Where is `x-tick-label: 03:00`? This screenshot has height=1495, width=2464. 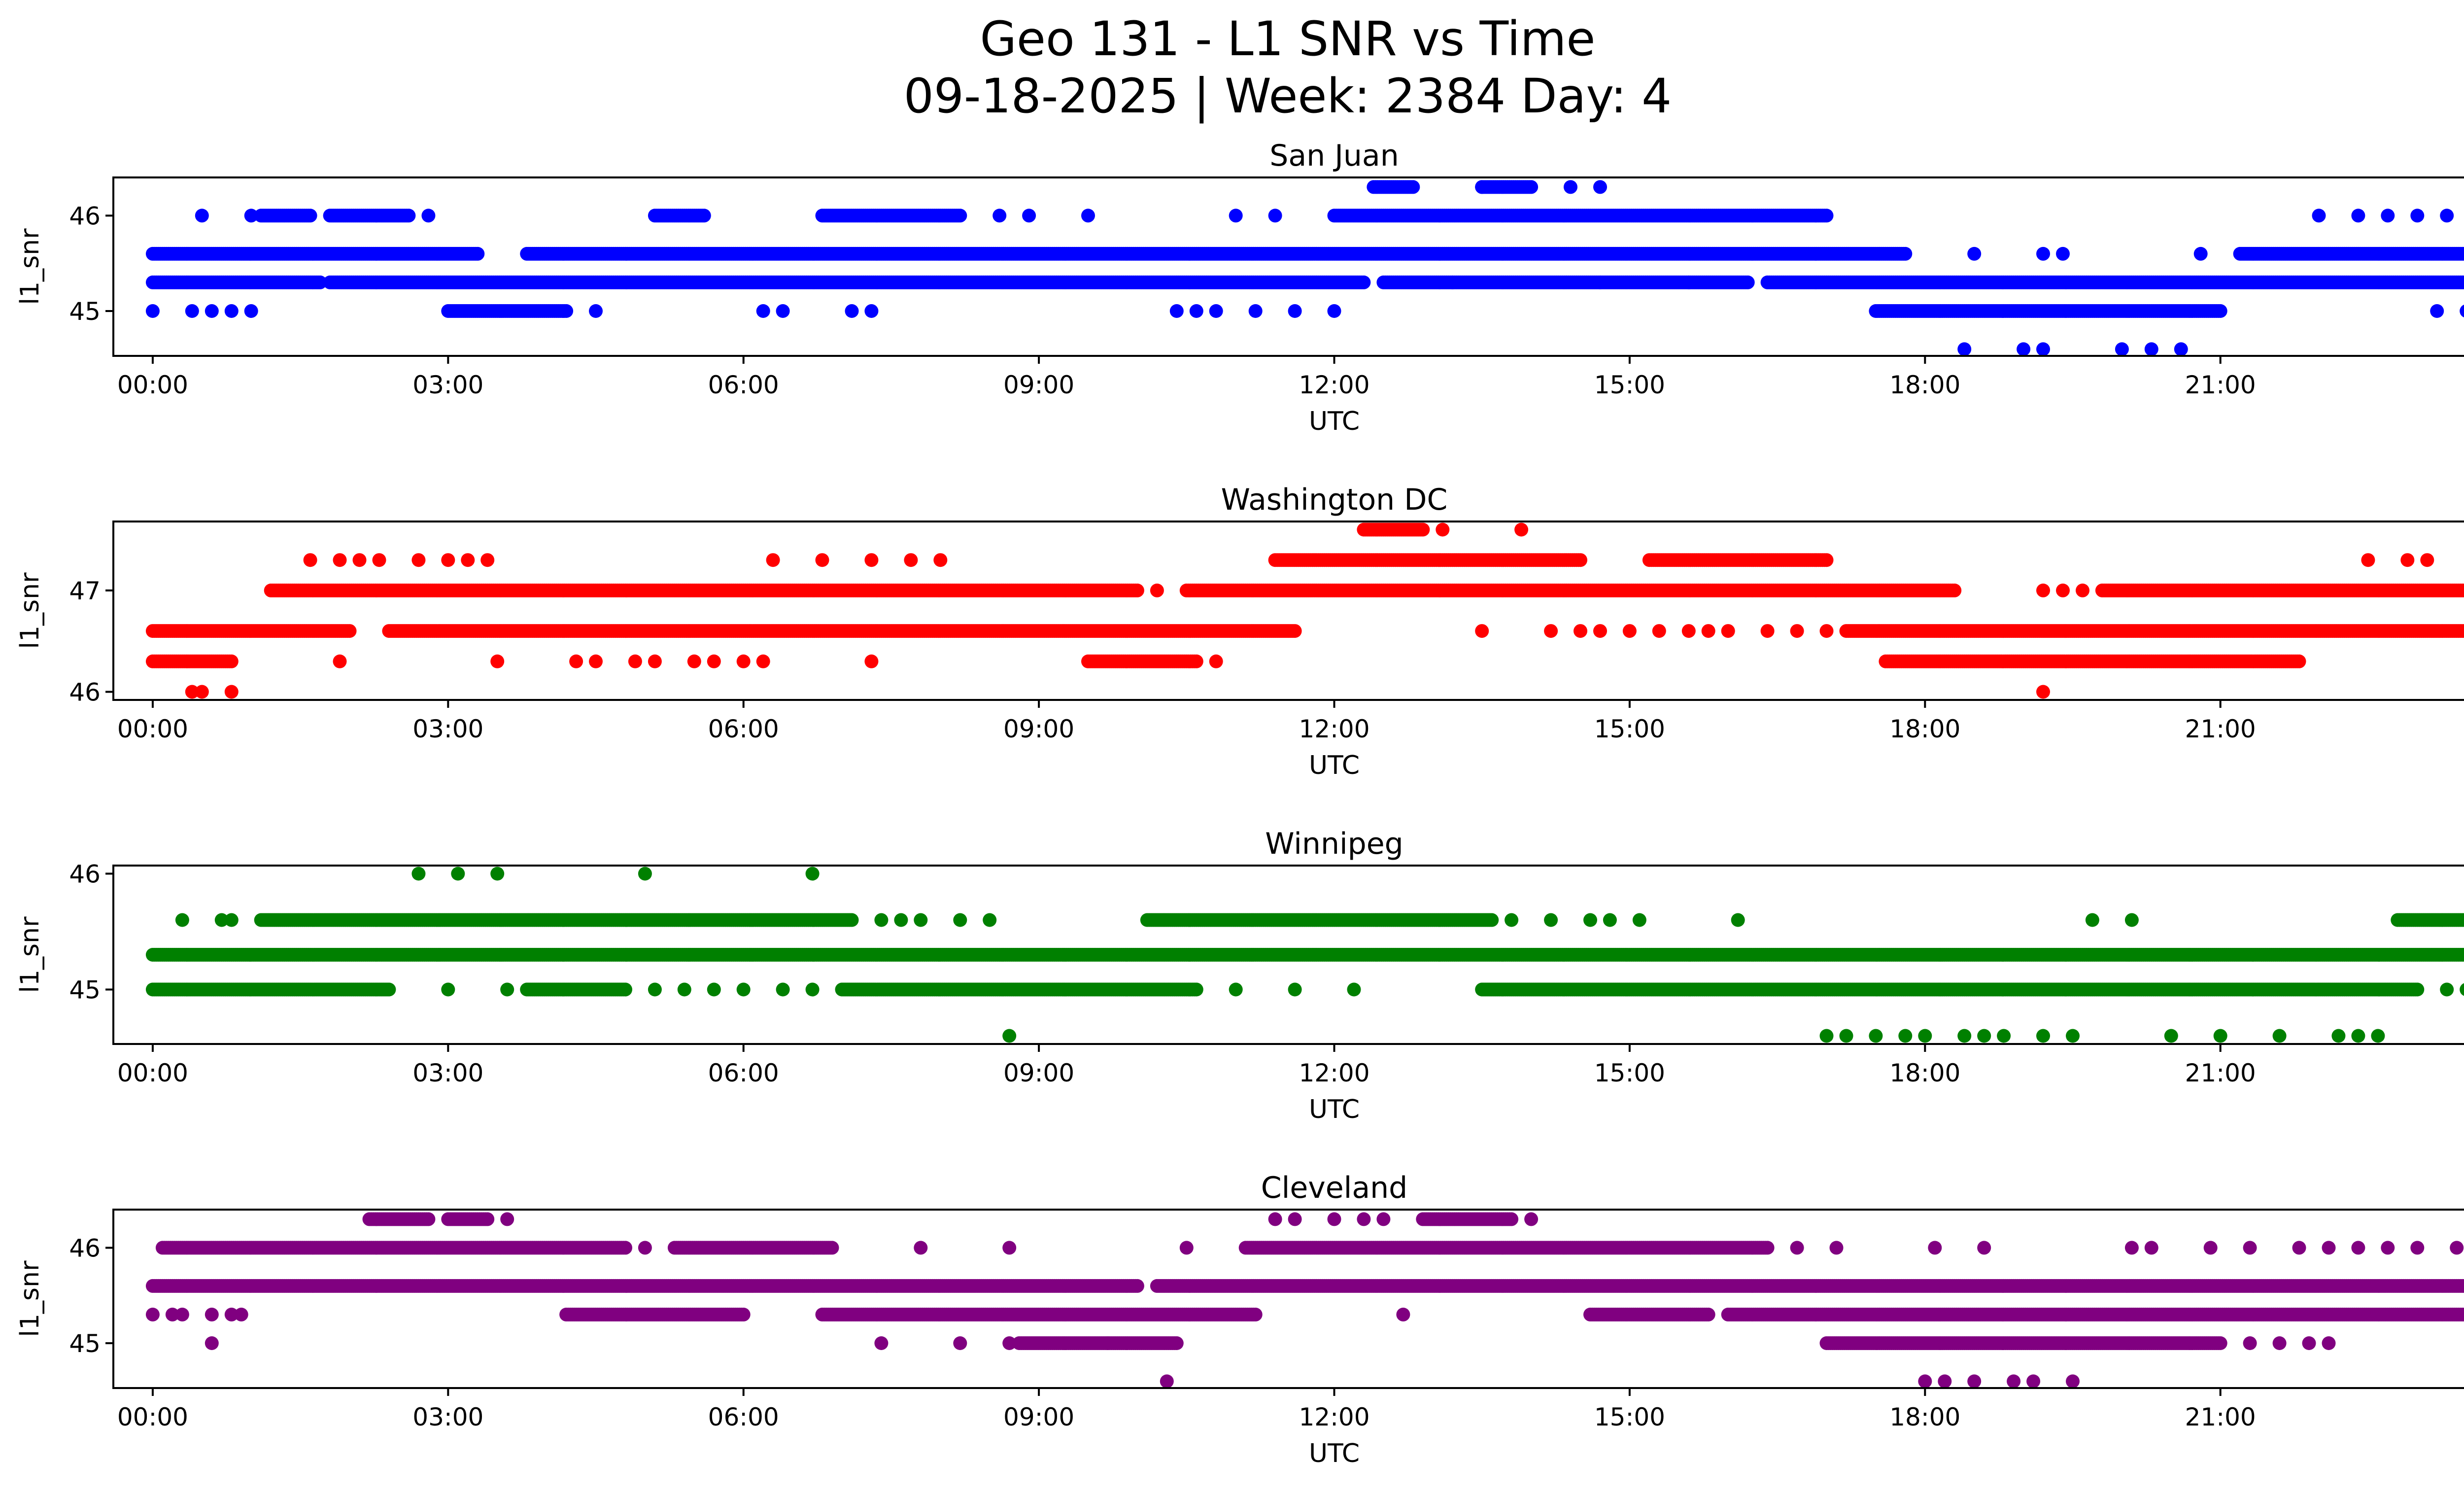
x-tick-label: 03:00 is located at coordinates (447, 385).